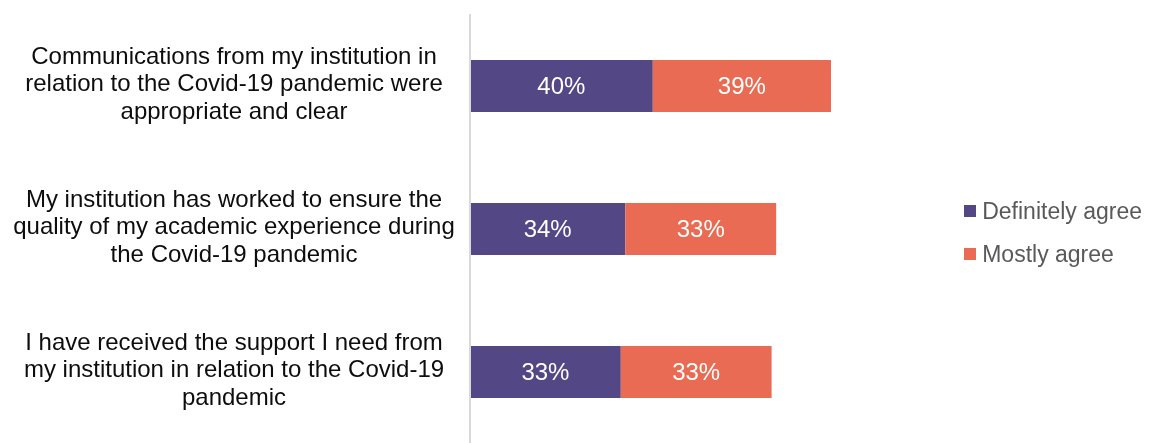 This screenshot has width=1160, height=443. What do you see at coordinates (234, 82) in the screenshot?
I see `y-tick-label: Communications from my institution in relation to the Covid-19 pandemic were appropriate and clear` at bounding box center [234, 82].